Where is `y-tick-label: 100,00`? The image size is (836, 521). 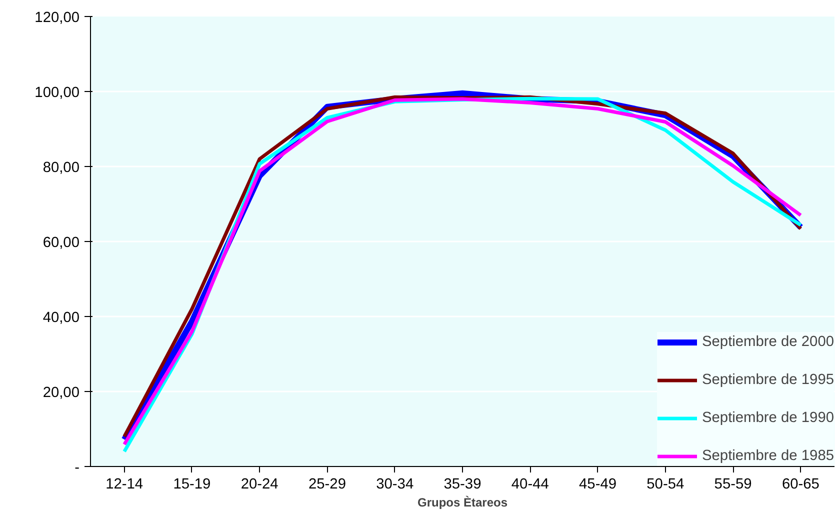
y-tick-label: 100,00 is located at coordinates (57, 93).